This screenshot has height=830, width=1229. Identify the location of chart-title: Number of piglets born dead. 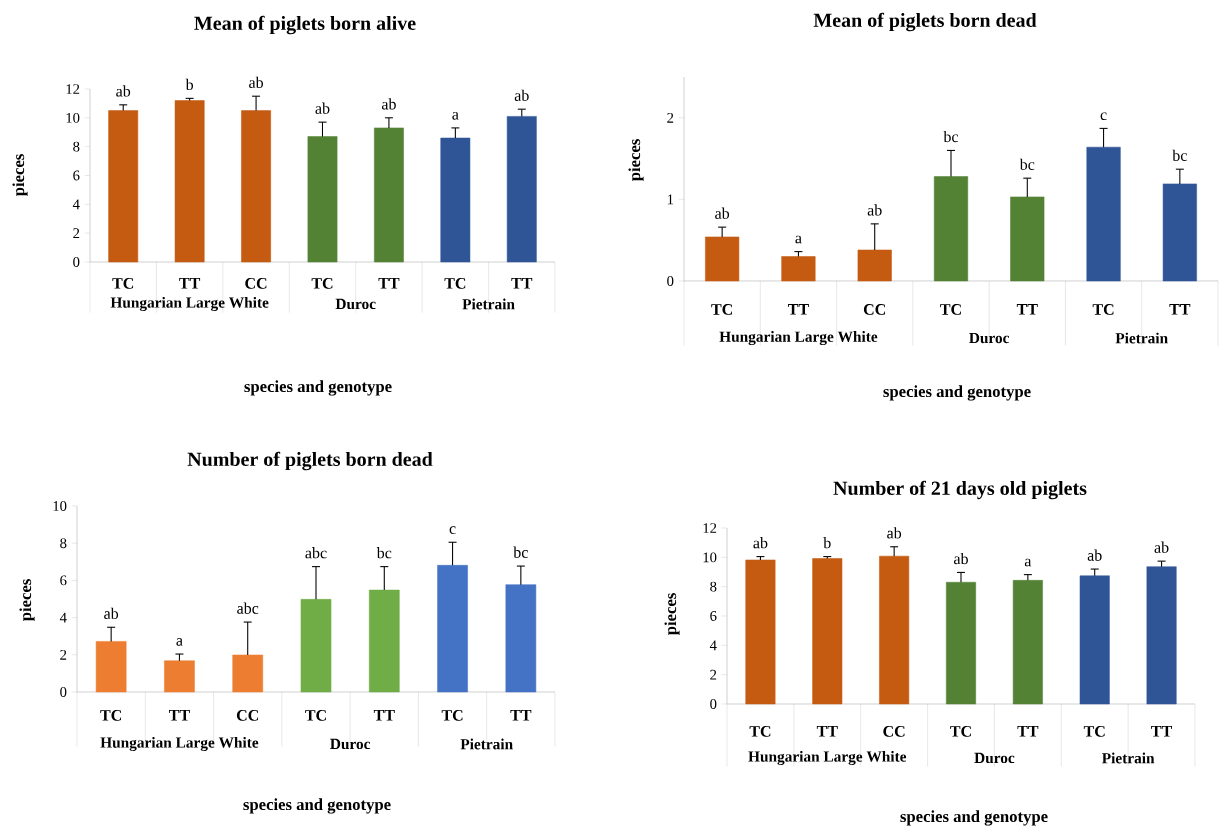
(310, 461).